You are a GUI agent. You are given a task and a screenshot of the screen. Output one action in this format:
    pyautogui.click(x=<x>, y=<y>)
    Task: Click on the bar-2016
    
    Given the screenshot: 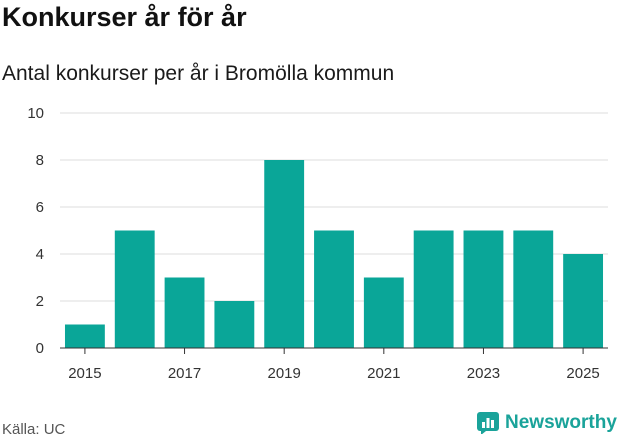 What is the action you would take?
    pyautogui.click(x=134, y=289)
    